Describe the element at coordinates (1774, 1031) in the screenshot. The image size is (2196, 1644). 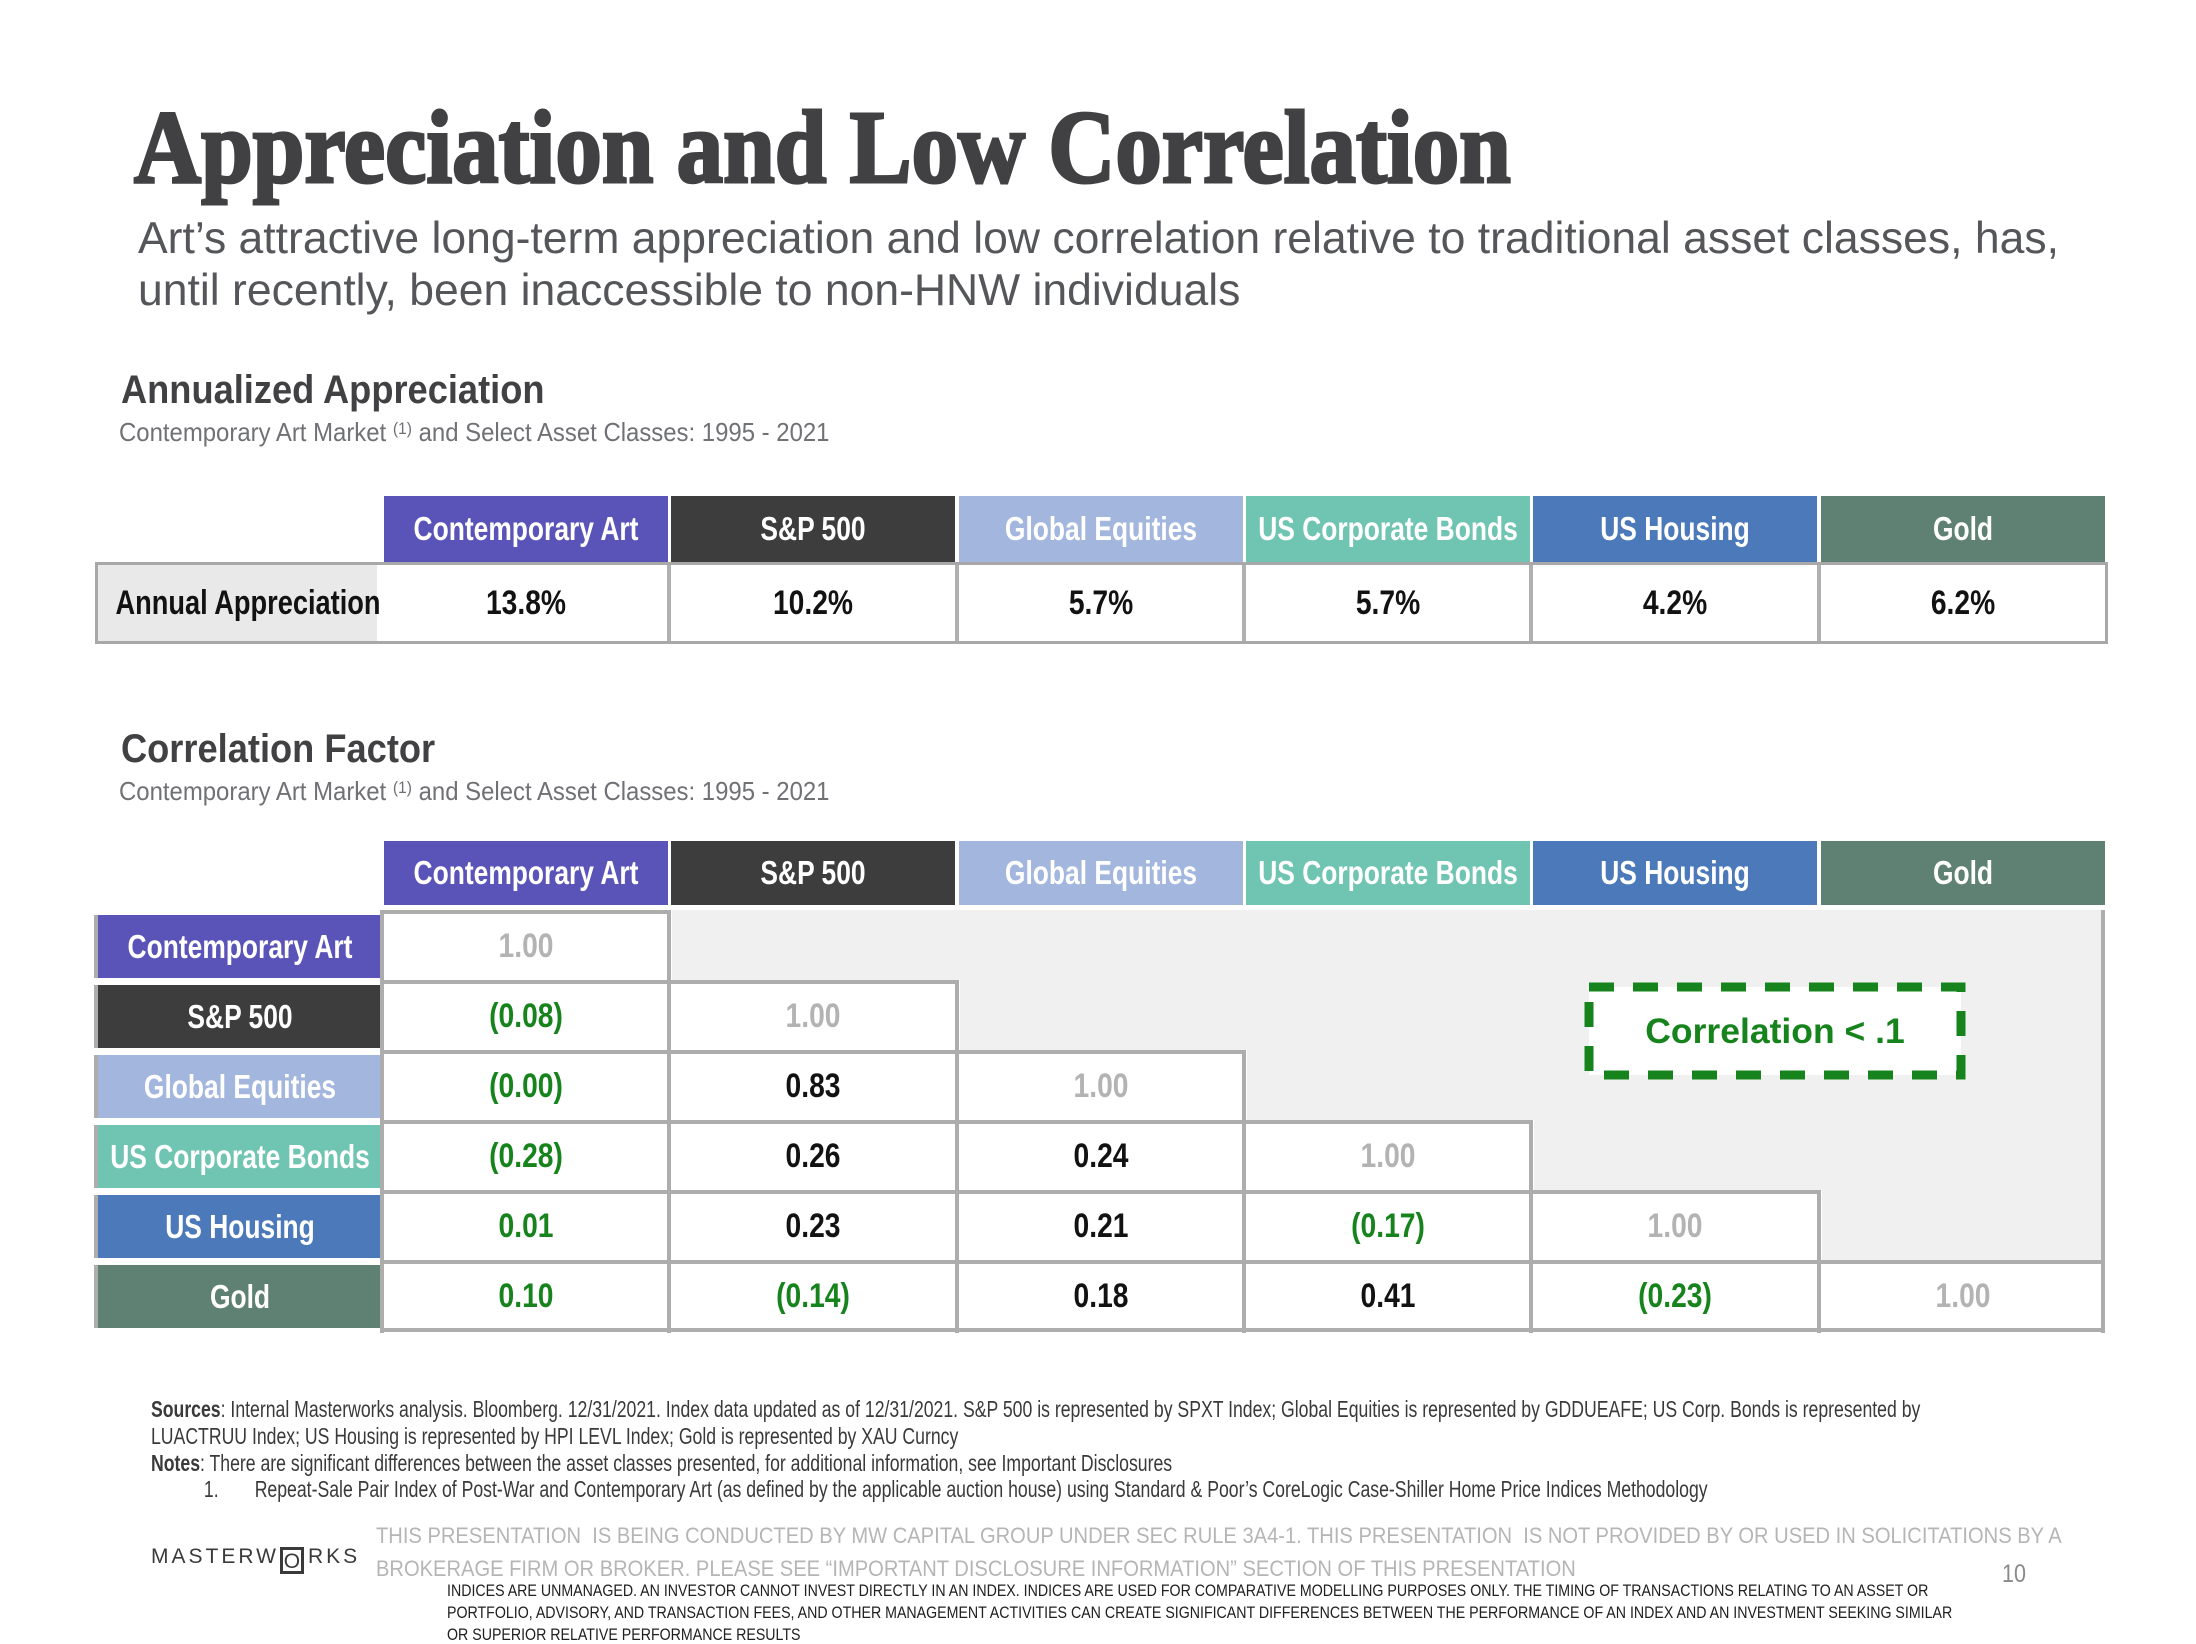
I see `svg-text: Correlation < .1` at that location.